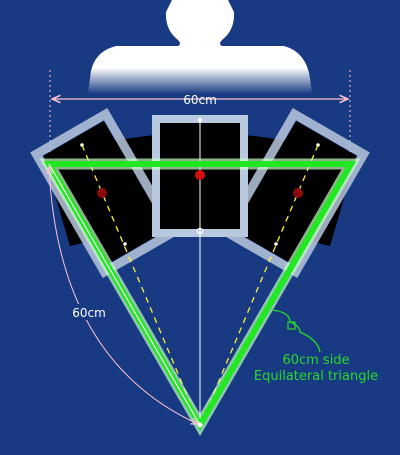 This screenshot has height=455, width=400. What do you see at coordinates (200, 47) in the screenshot?
I see `viewer-silhouette` at bounding box center [200, 47].